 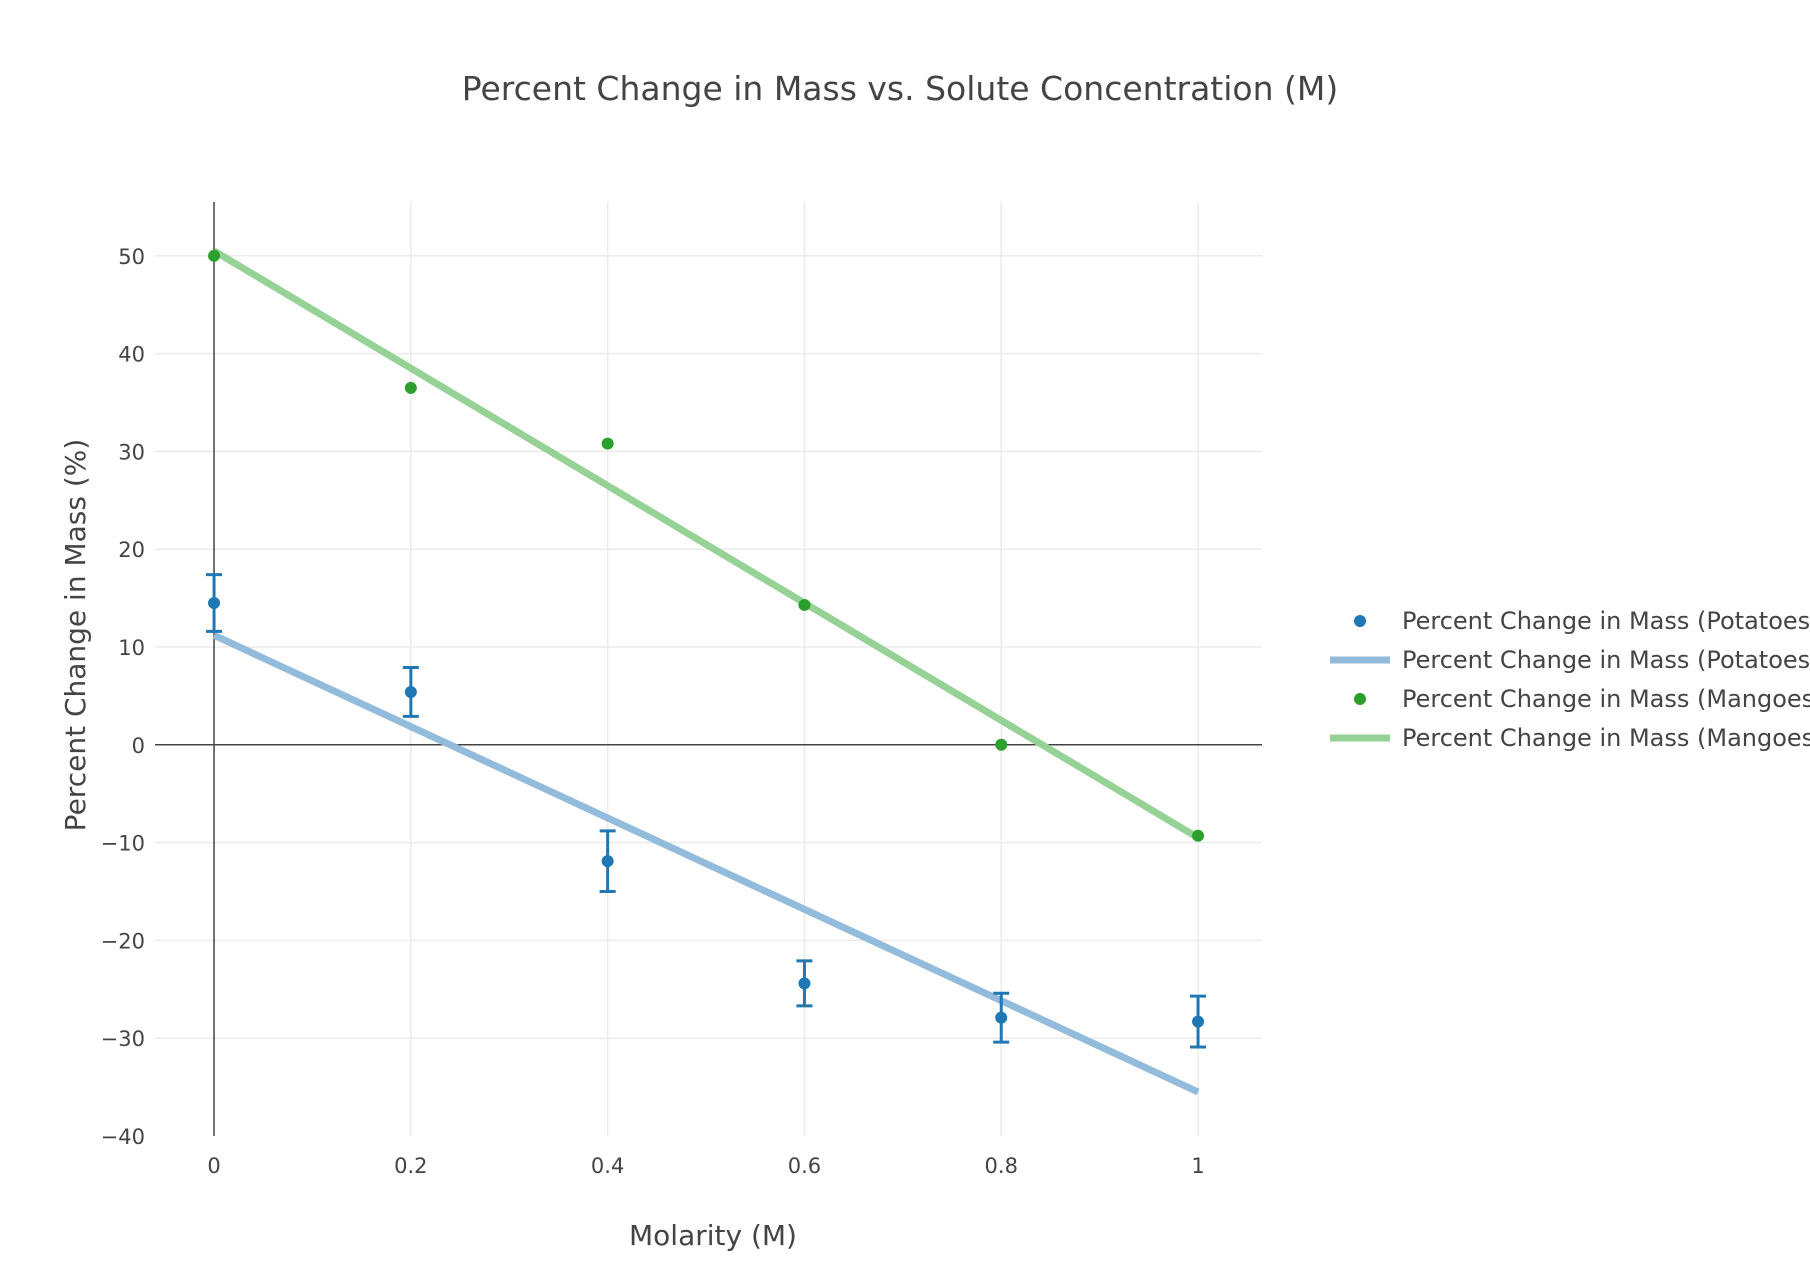 I want to click on y-tick-label: −20, so click(x=123, y=941).